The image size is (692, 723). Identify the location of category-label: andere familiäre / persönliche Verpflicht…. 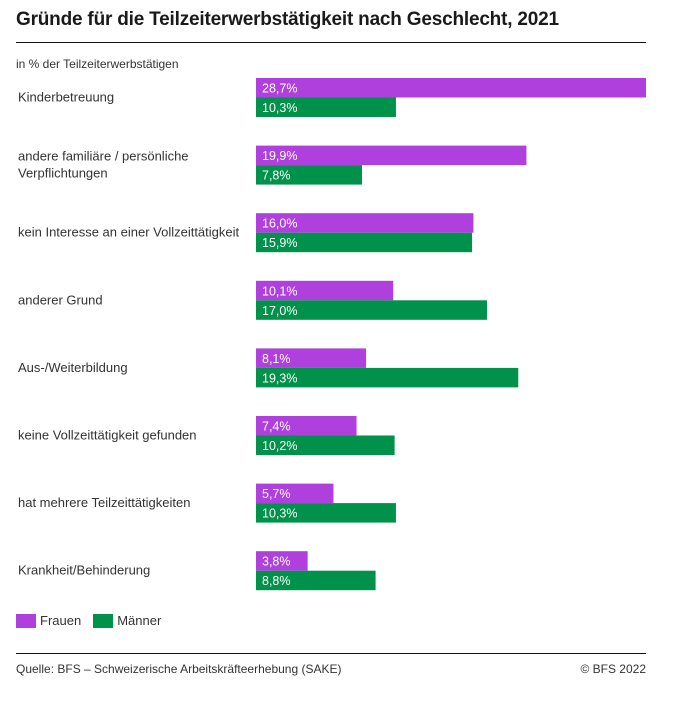
(103, 165).